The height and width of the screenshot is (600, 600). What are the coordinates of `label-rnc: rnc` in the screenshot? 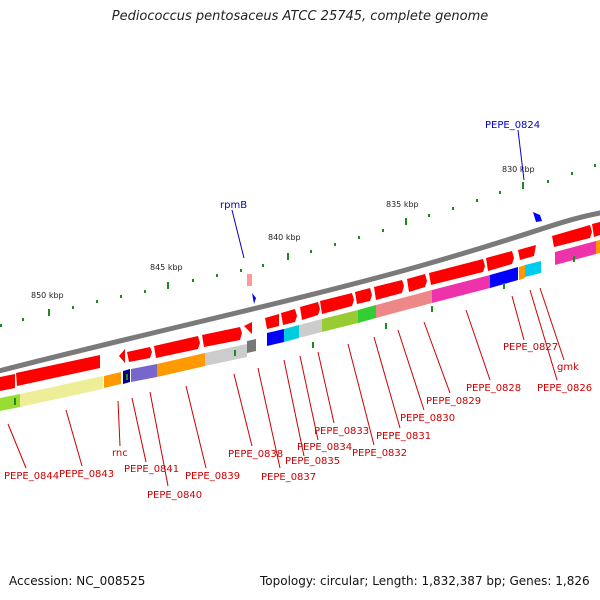 It's located at (120, 453).